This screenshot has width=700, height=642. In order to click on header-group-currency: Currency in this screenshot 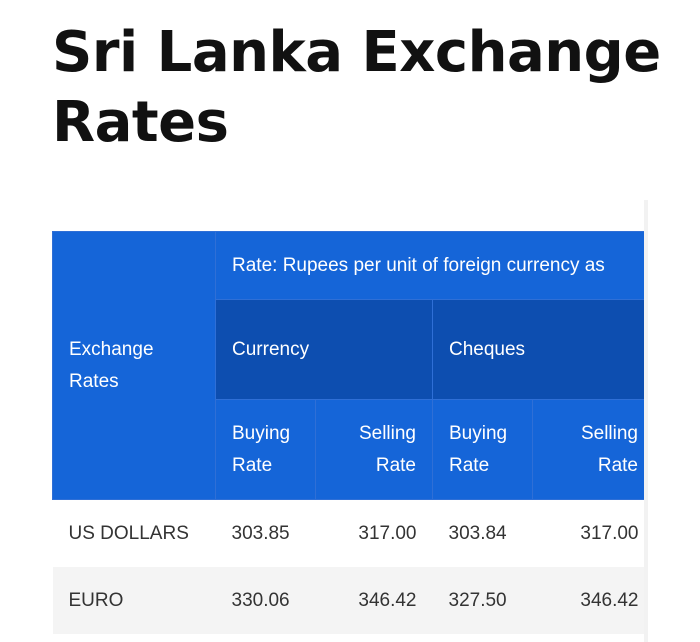, I will do `click(324, 349)`.